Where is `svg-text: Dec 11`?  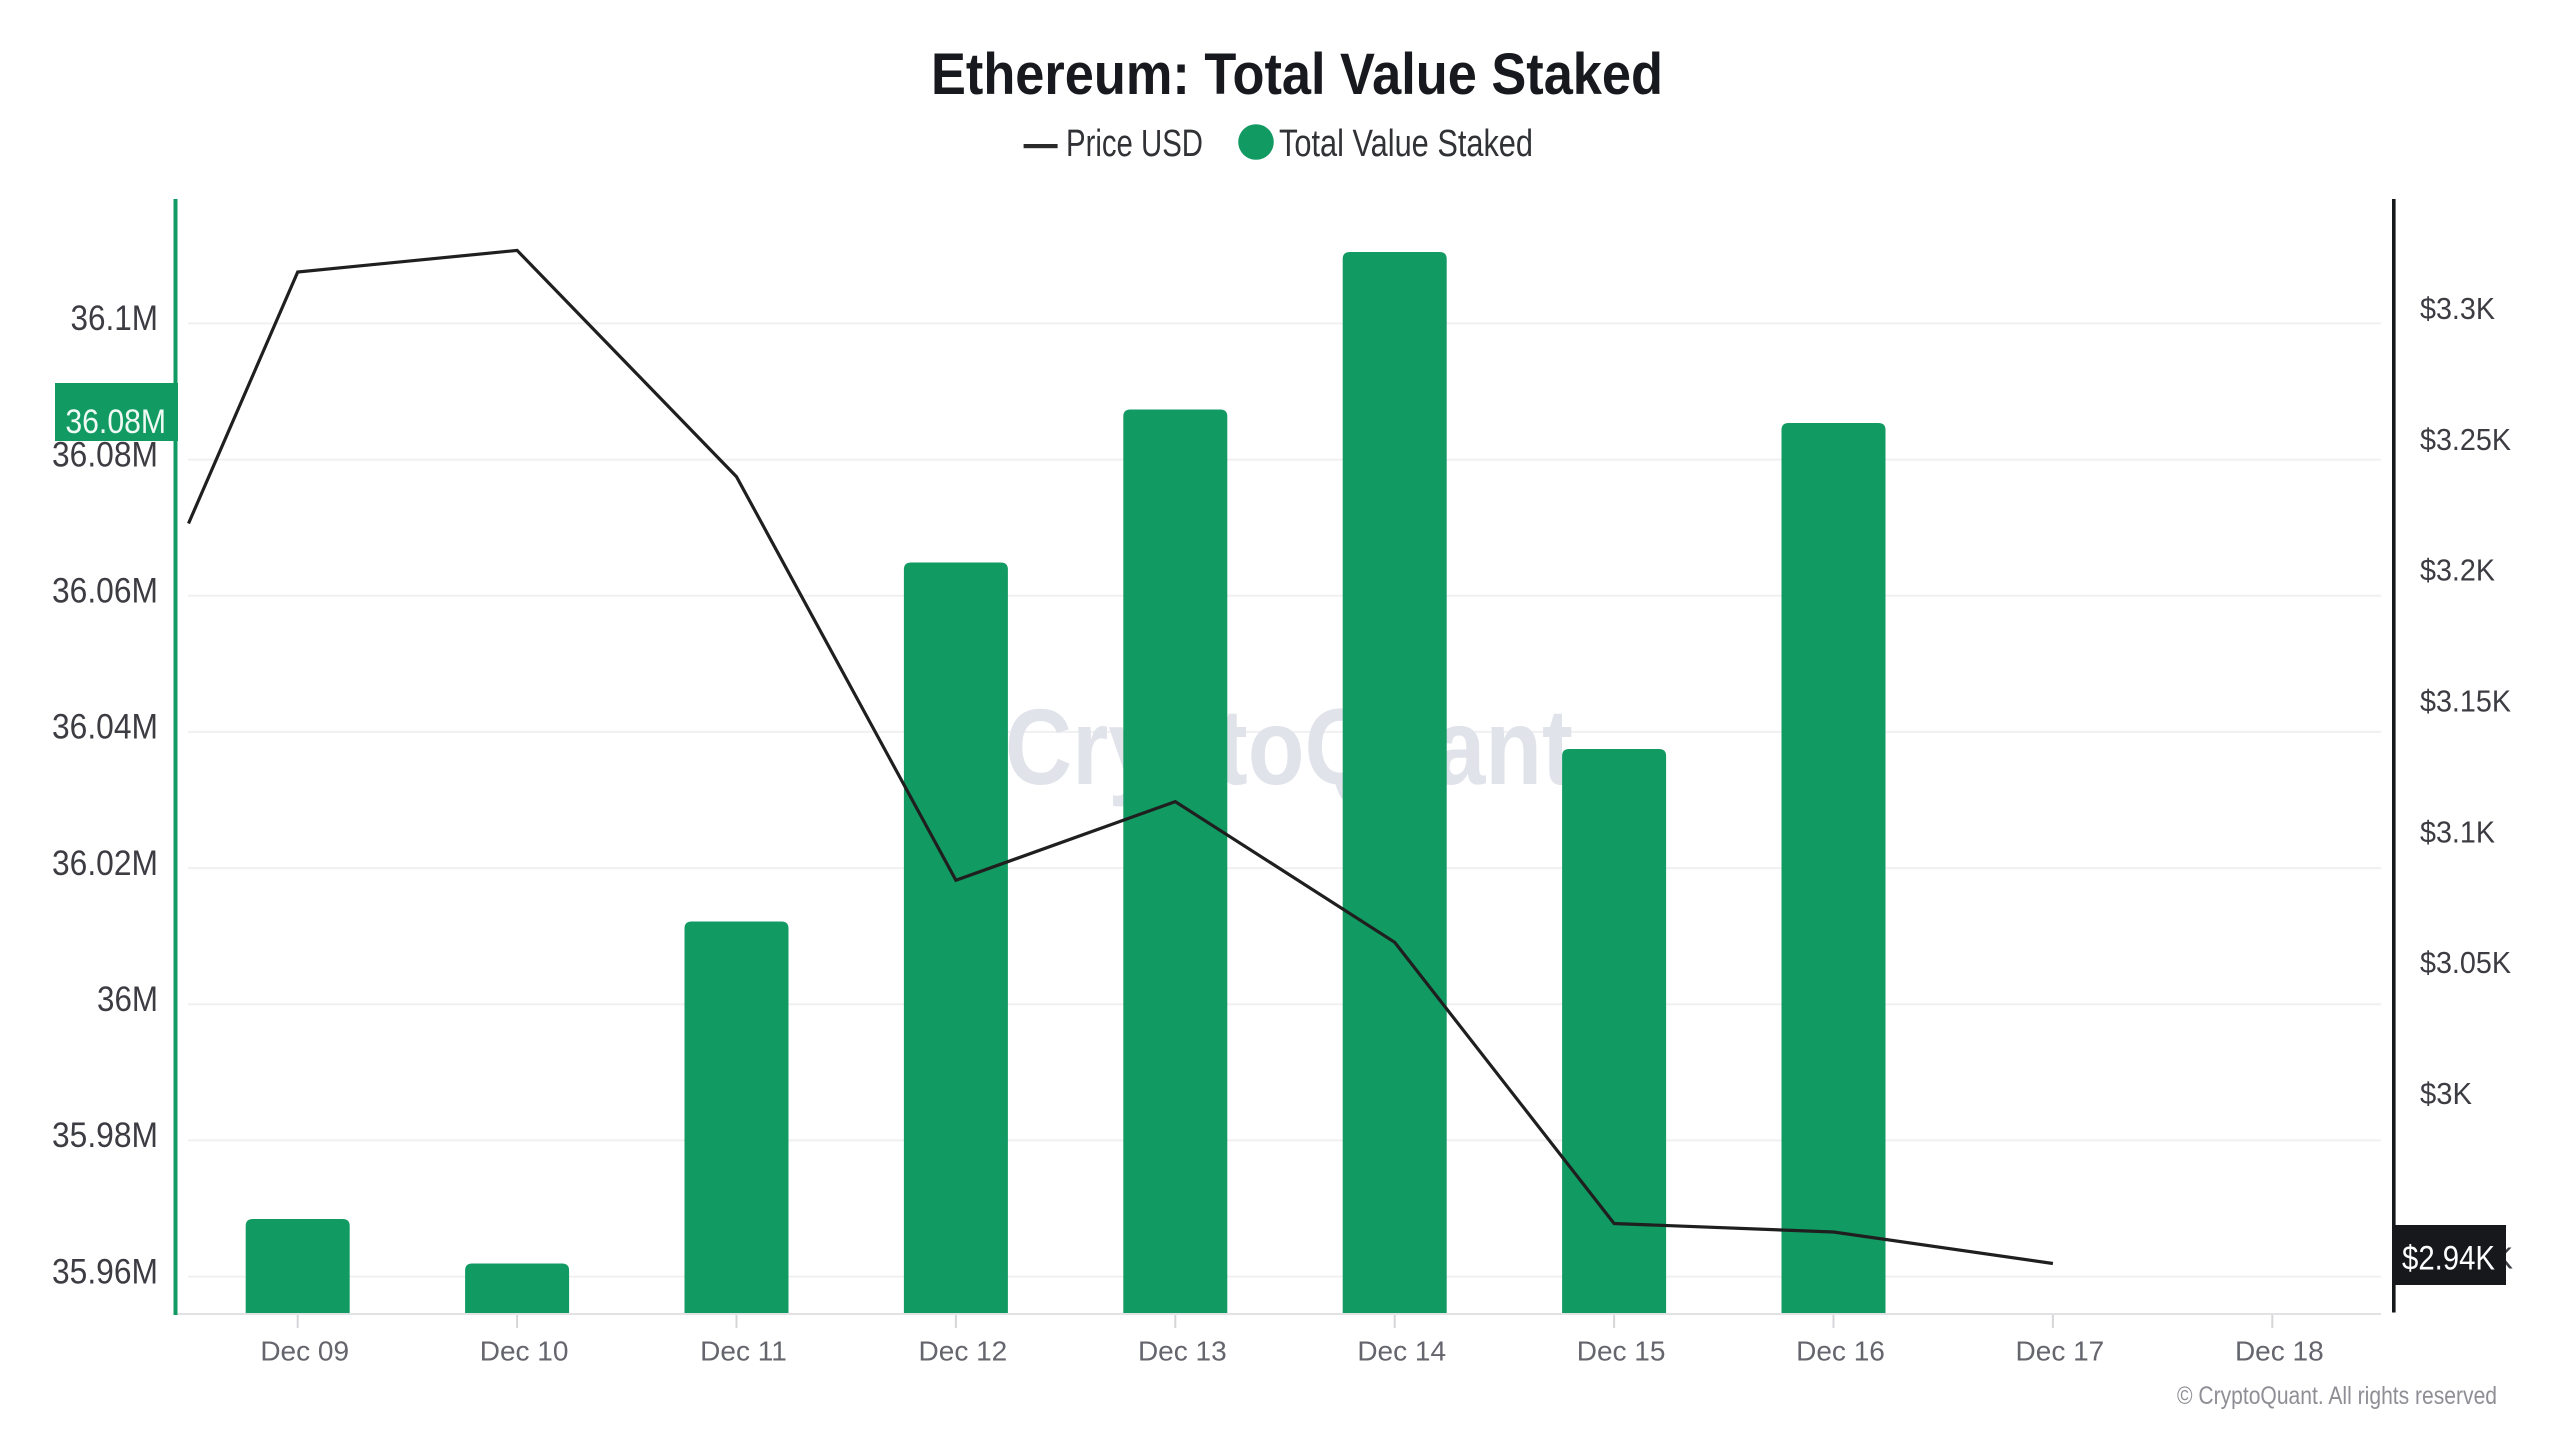
svg-text: Dec 11 is located at coordinates (743, 1351).